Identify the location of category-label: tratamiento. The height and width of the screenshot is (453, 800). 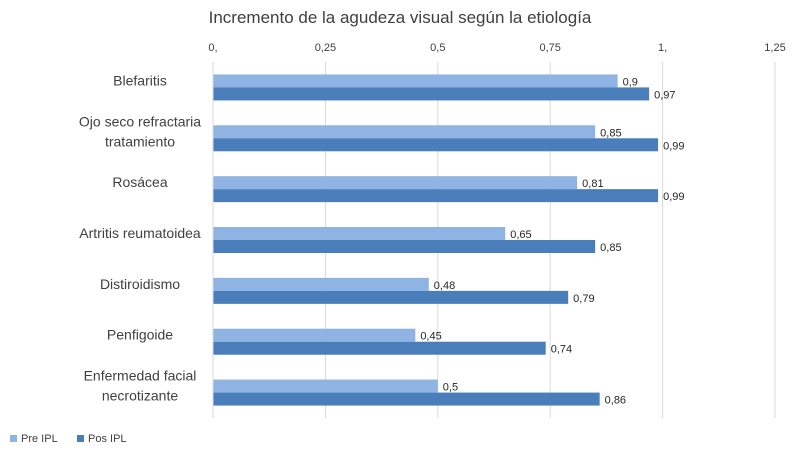
(140, 141).